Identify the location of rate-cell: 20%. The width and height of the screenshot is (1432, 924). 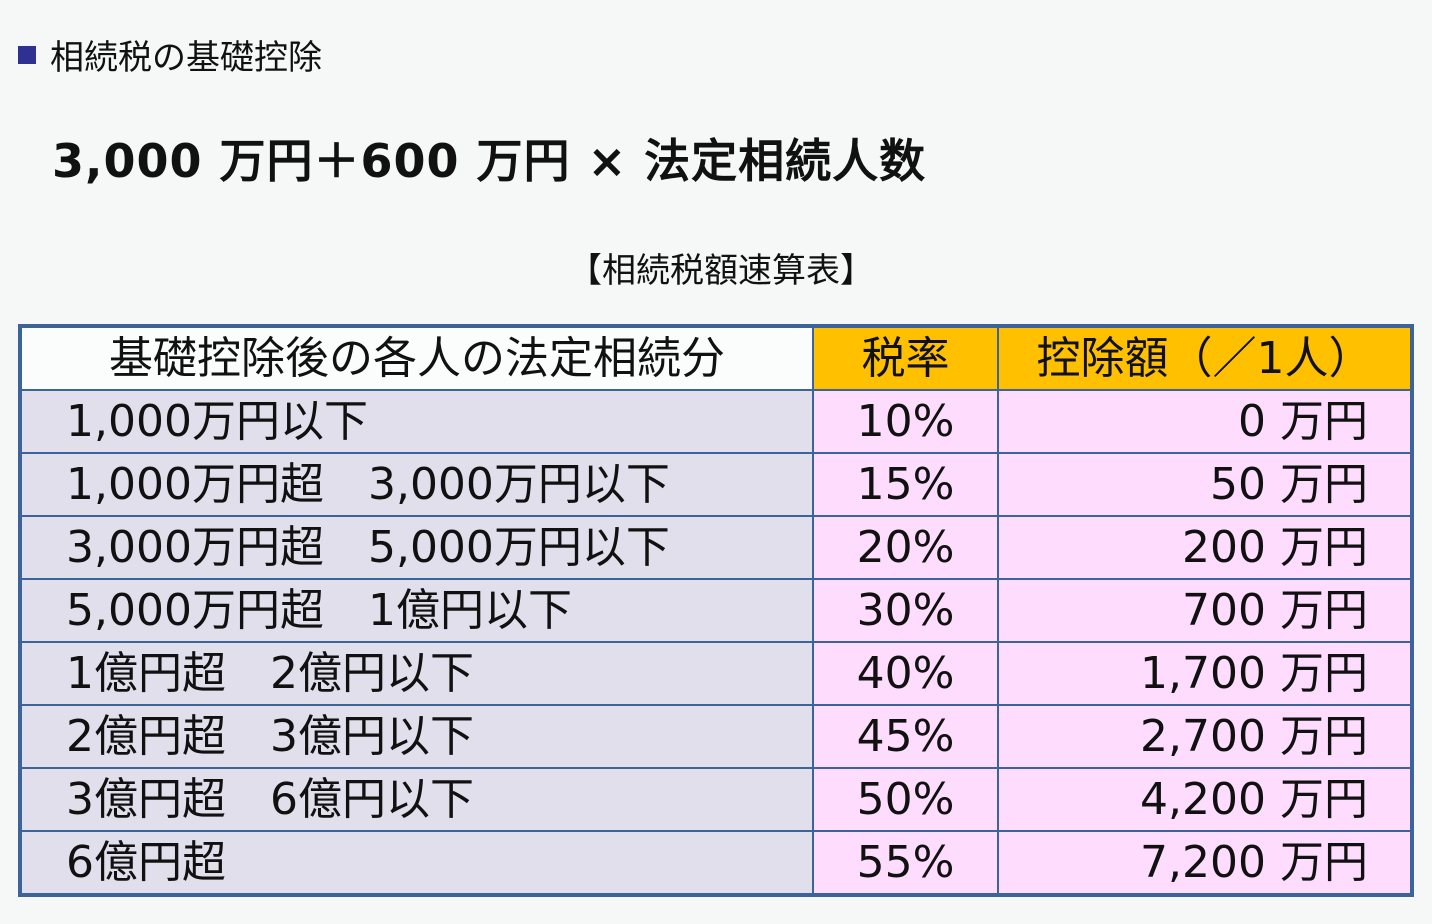
(905, 547).